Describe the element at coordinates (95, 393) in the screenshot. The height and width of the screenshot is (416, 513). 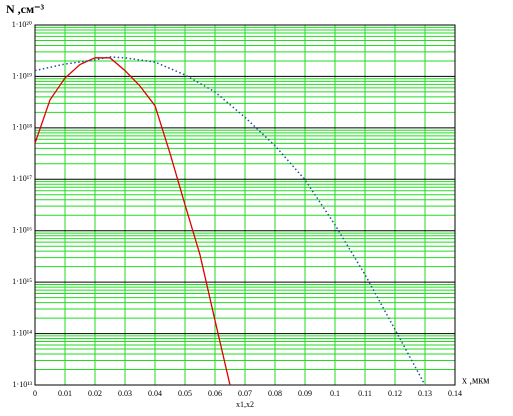
I see `x-tick-label: 0.02` at that location.